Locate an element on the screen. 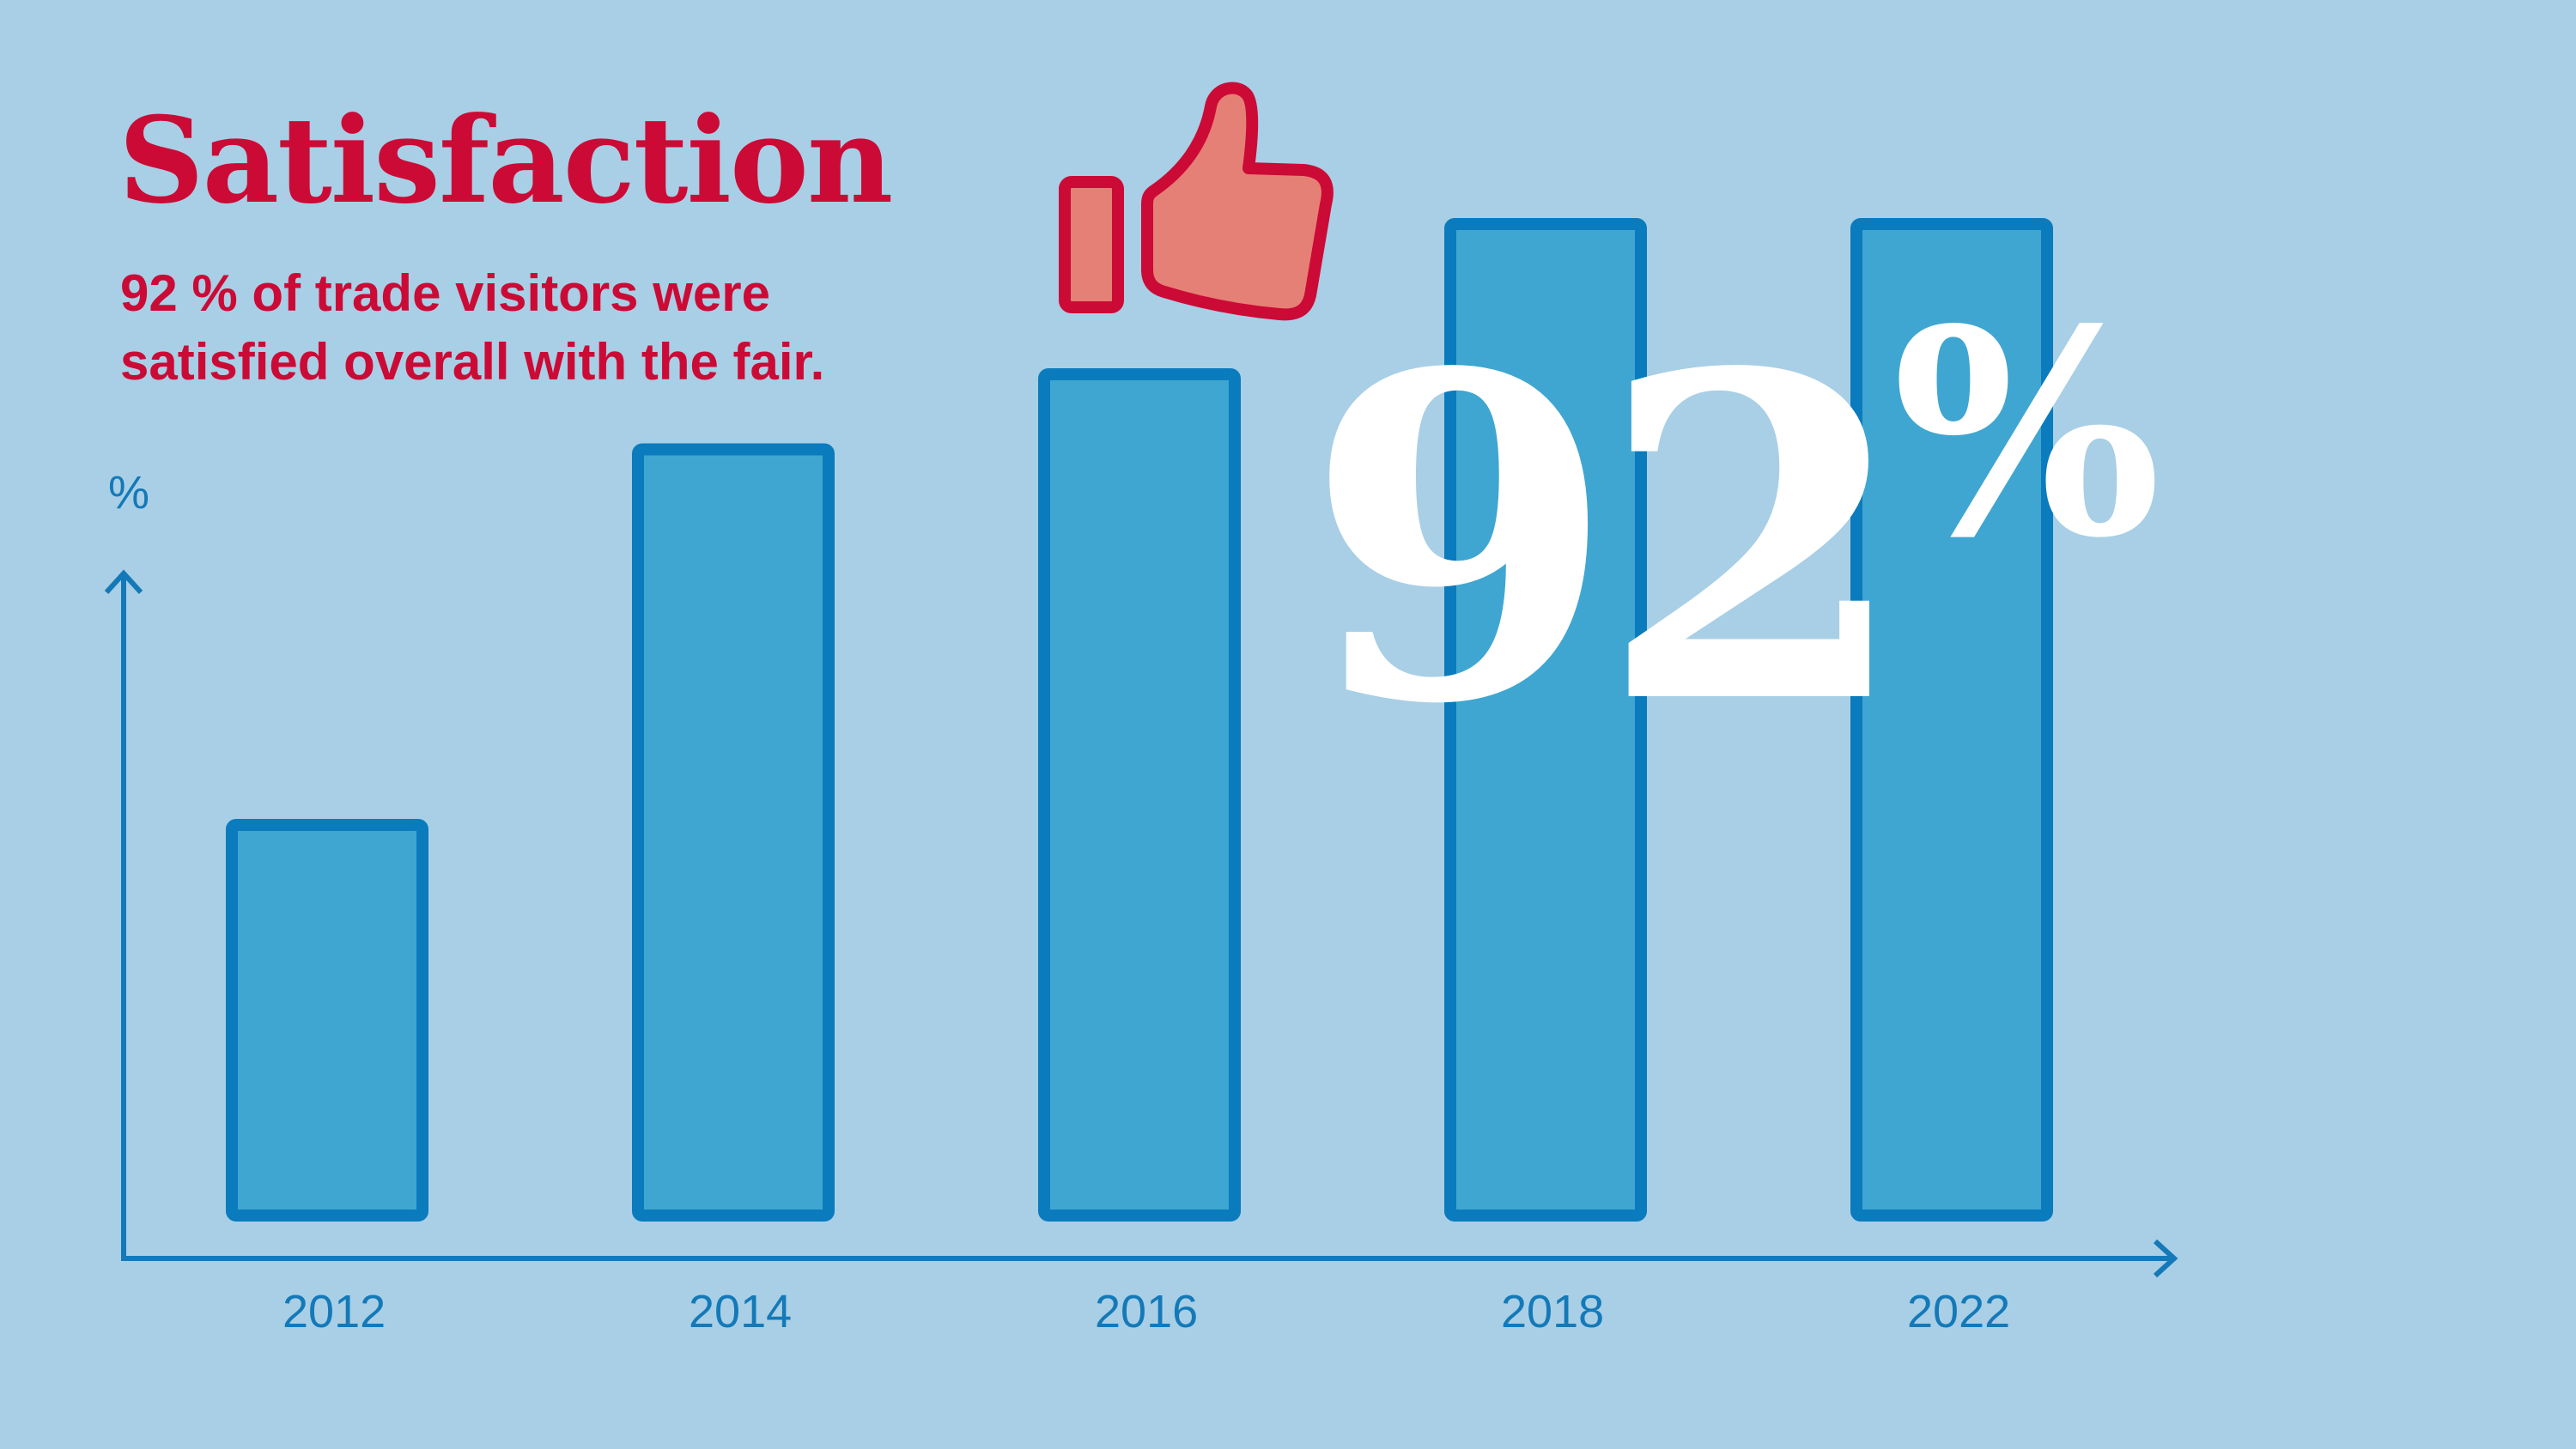 The image size is (2576, 1449). highlight-number: 92 is located at coordinates (1608, 539).